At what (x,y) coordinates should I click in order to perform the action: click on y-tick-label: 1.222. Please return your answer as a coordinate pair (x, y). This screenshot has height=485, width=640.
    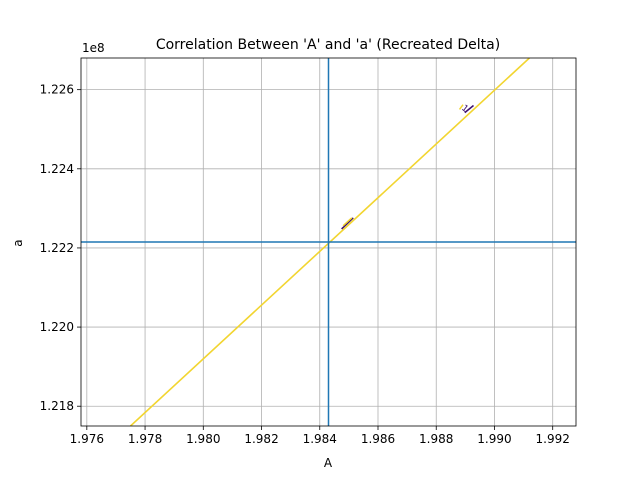
    Looking at the image, I should click on (57, 248).